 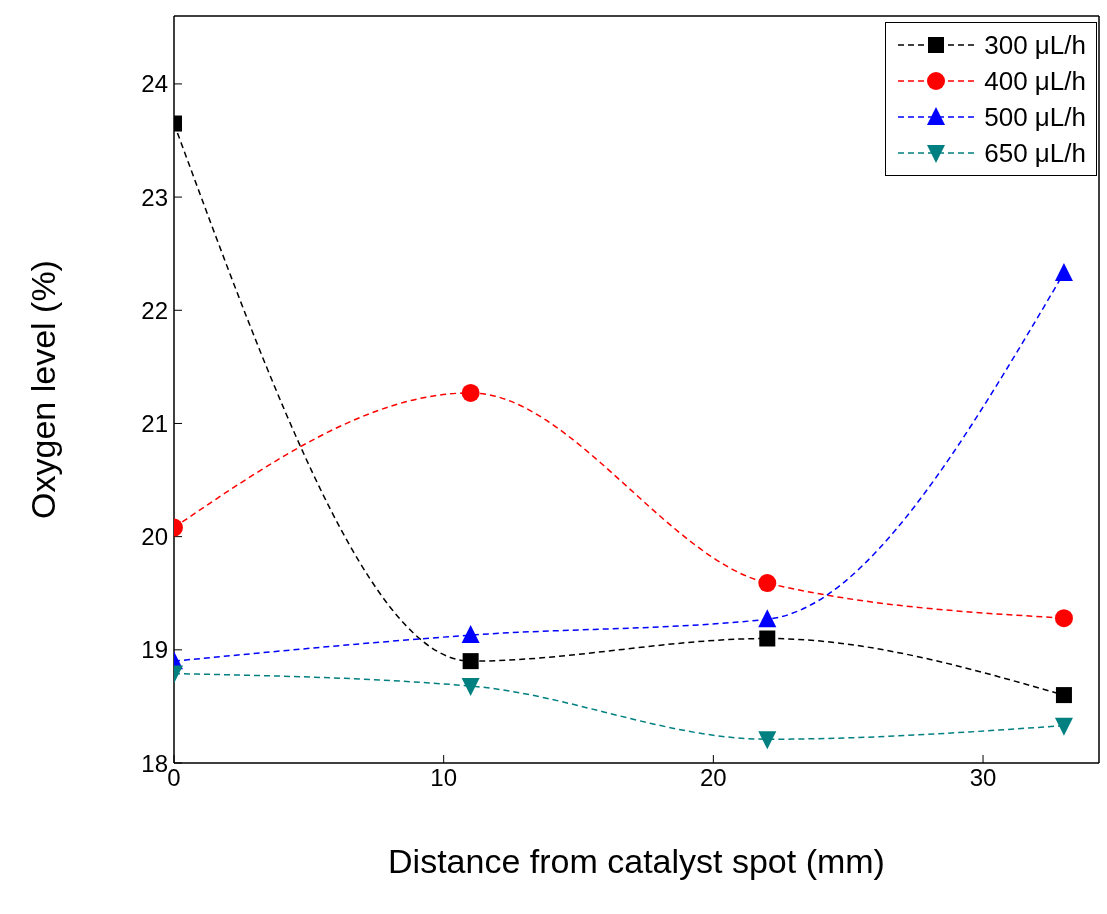 What do you see at coordinates (983, 778) in the screenshot?
I see `x-tick-label: 30` at bounding box center [983, 778].